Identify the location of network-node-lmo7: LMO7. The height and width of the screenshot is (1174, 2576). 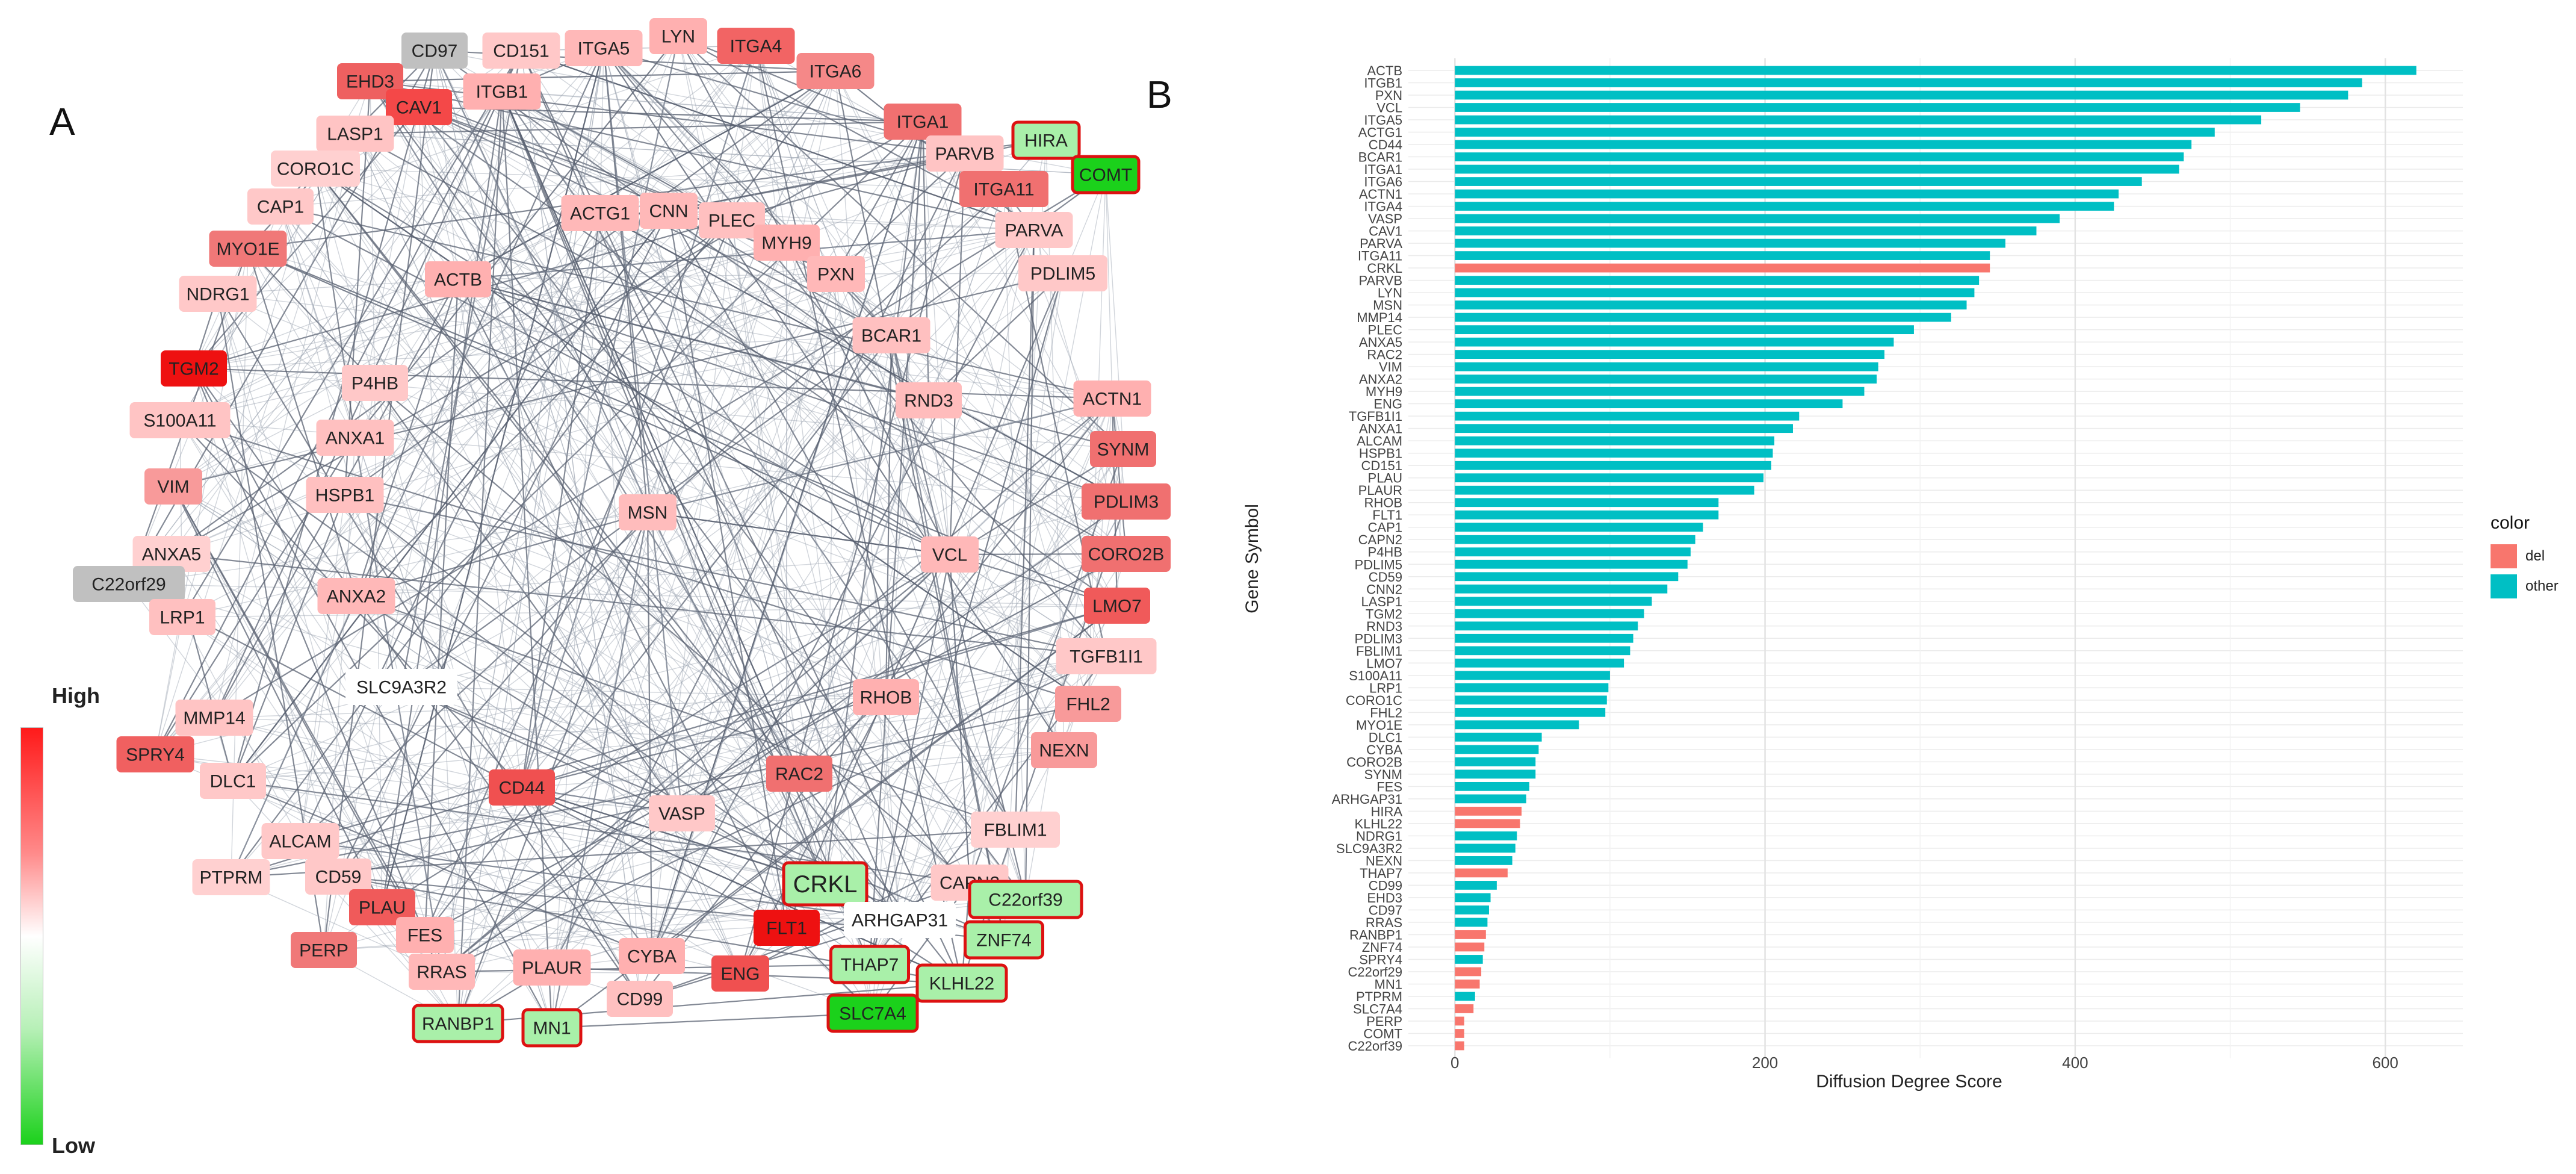
(1117, 606).